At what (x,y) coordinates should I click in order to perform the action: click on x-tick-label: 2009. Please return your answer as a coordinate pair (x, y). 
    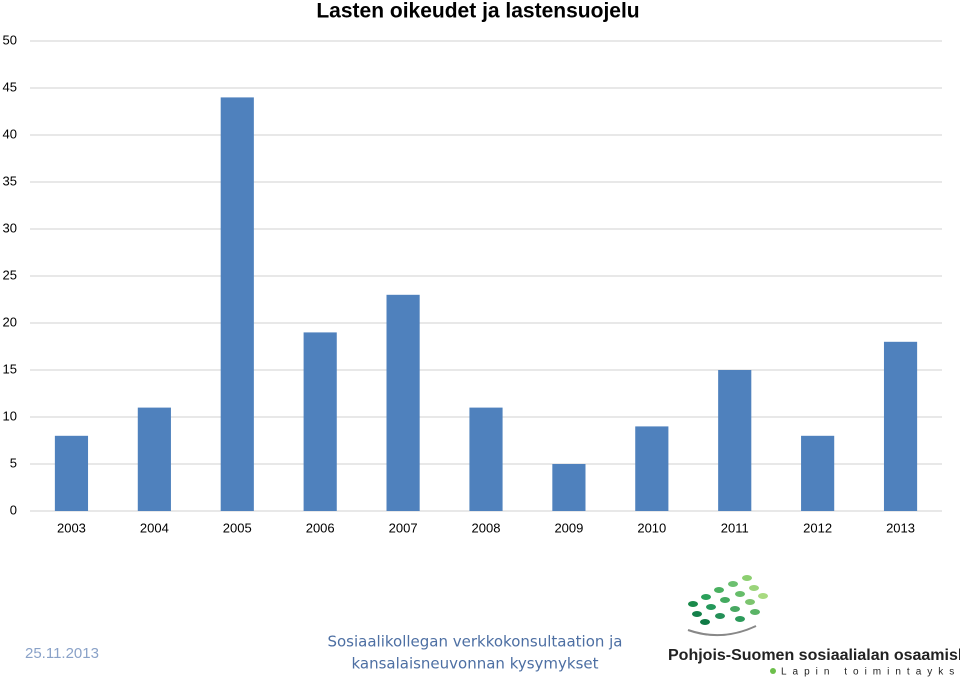
    Looking at the image, I should click on (568, 527).